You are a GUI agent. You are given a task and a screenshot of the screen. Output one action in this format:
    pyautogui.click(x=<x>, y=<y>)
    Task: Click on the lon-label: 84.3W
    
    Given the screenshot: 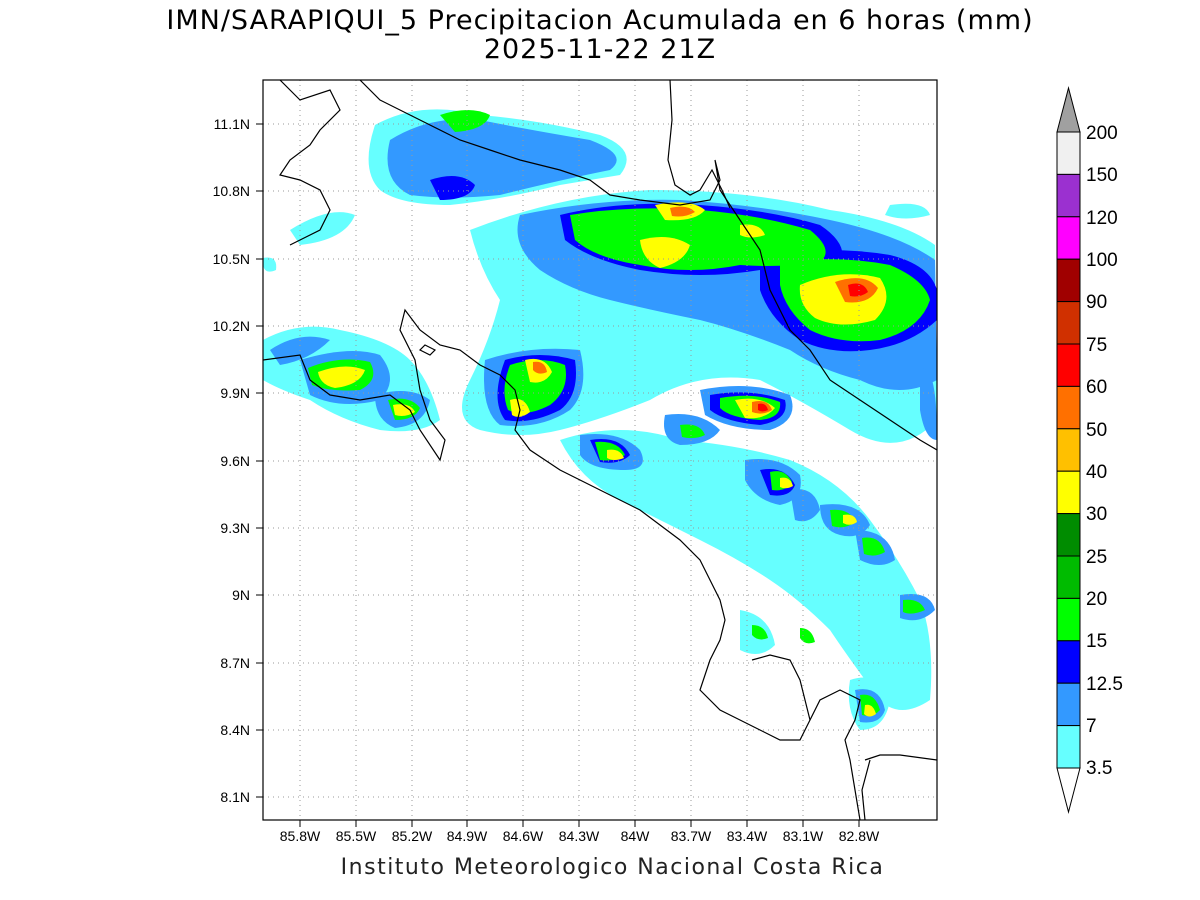 What is the action you would take?
    pyautogui.click(x=579, y=836)
    